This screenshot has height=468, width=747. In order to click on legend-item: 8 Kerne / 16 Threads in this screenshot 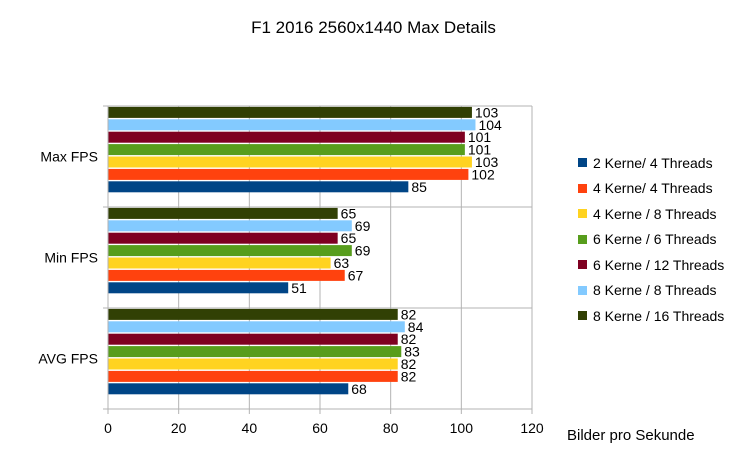, I will do `click(651, 316)`.